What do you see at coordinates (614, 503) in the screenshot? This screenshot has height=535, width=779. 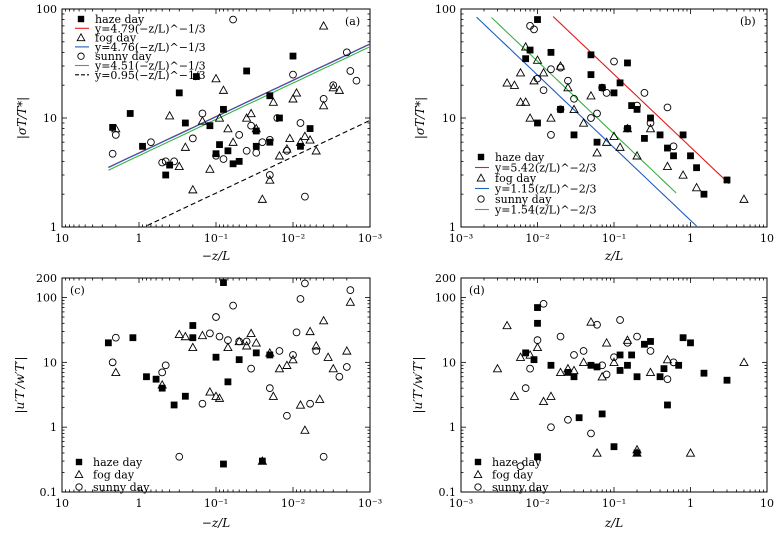 I see `panel-d-xtick-label: 10⁻¹` at bounding box center [614, 503].